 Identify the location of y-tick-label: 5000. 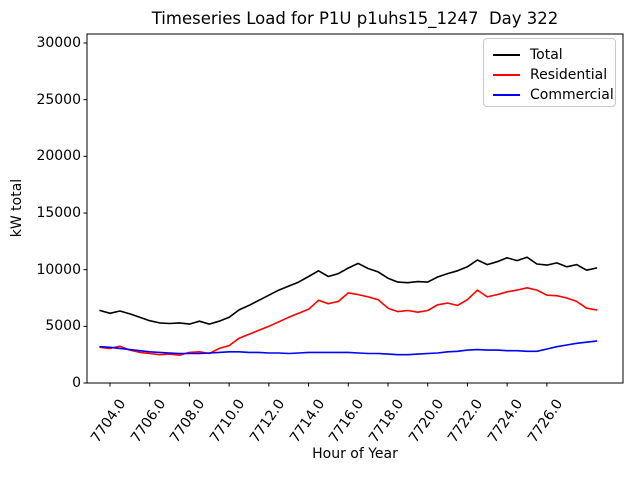
(63, 326).